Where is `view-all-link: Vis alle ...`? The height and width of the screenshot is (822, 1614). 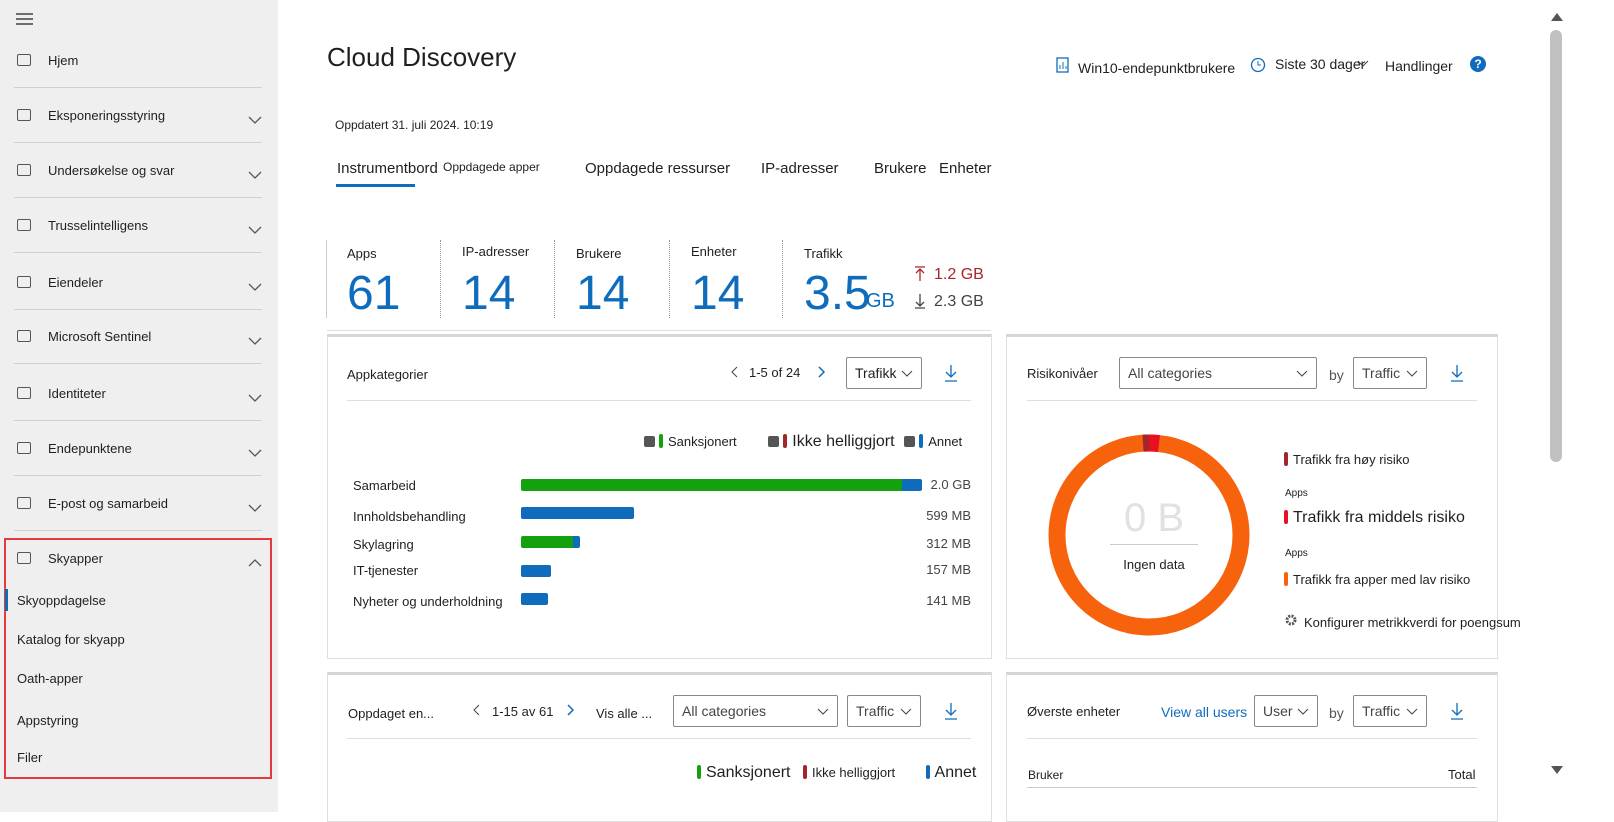 view-all-link: Vis alle ... is located at coordinates (624, 713).